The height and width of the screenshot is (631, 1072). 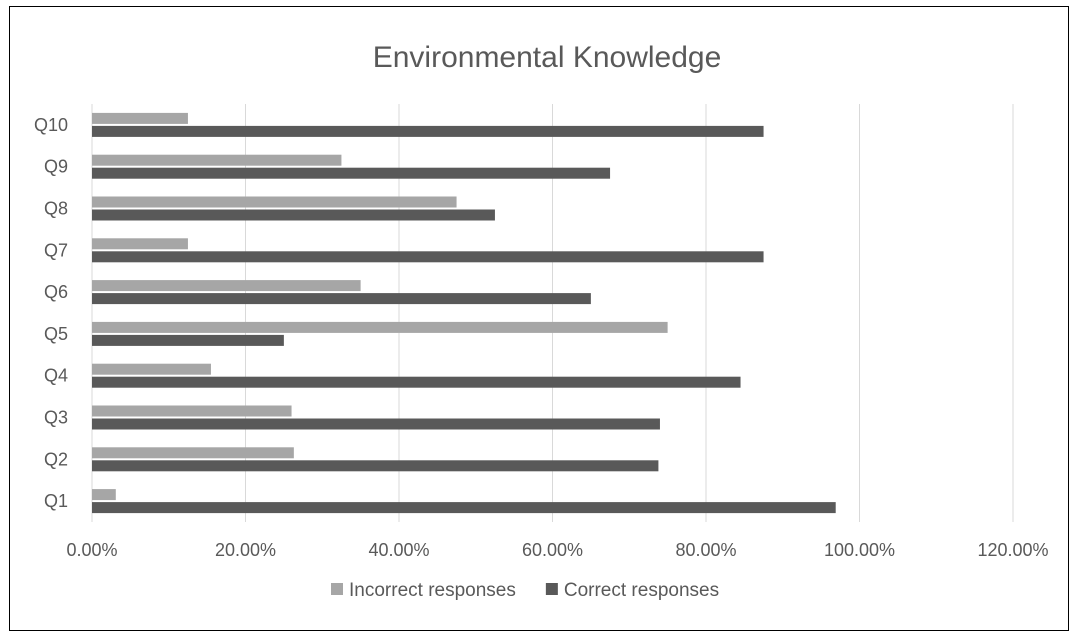 I want to click on x-tick-label: 40.00%, so click(x=398, y=550).